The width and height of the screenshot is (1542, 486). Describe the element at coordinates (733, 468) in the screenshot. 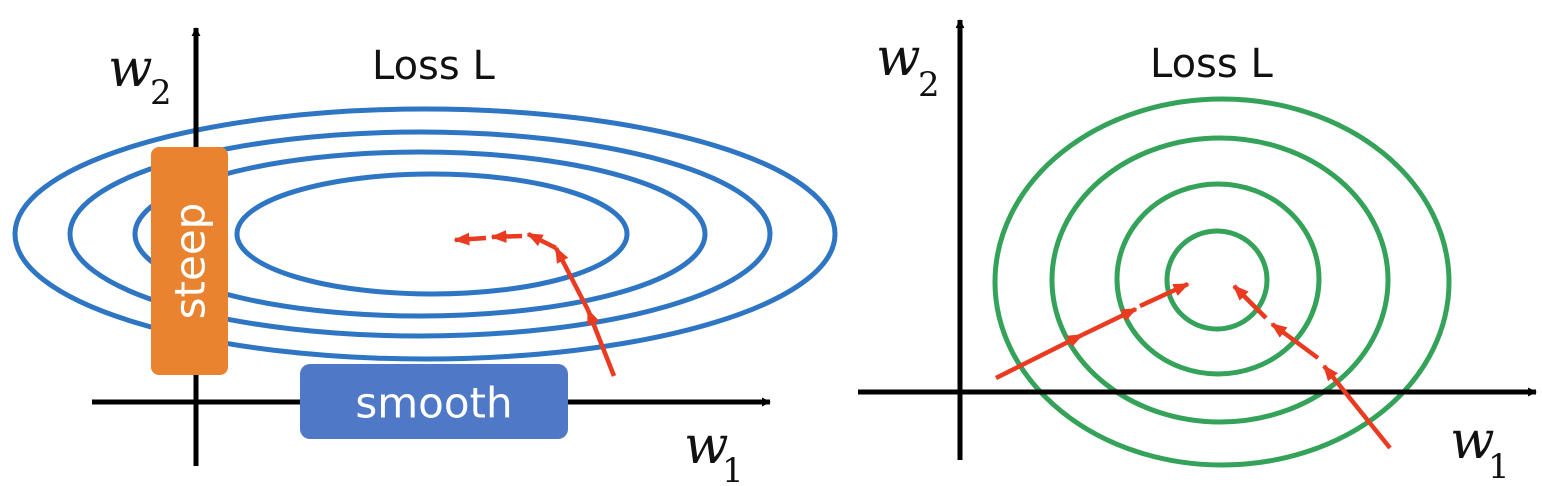

I see `left-x-axis-subscript: 1` at that location.